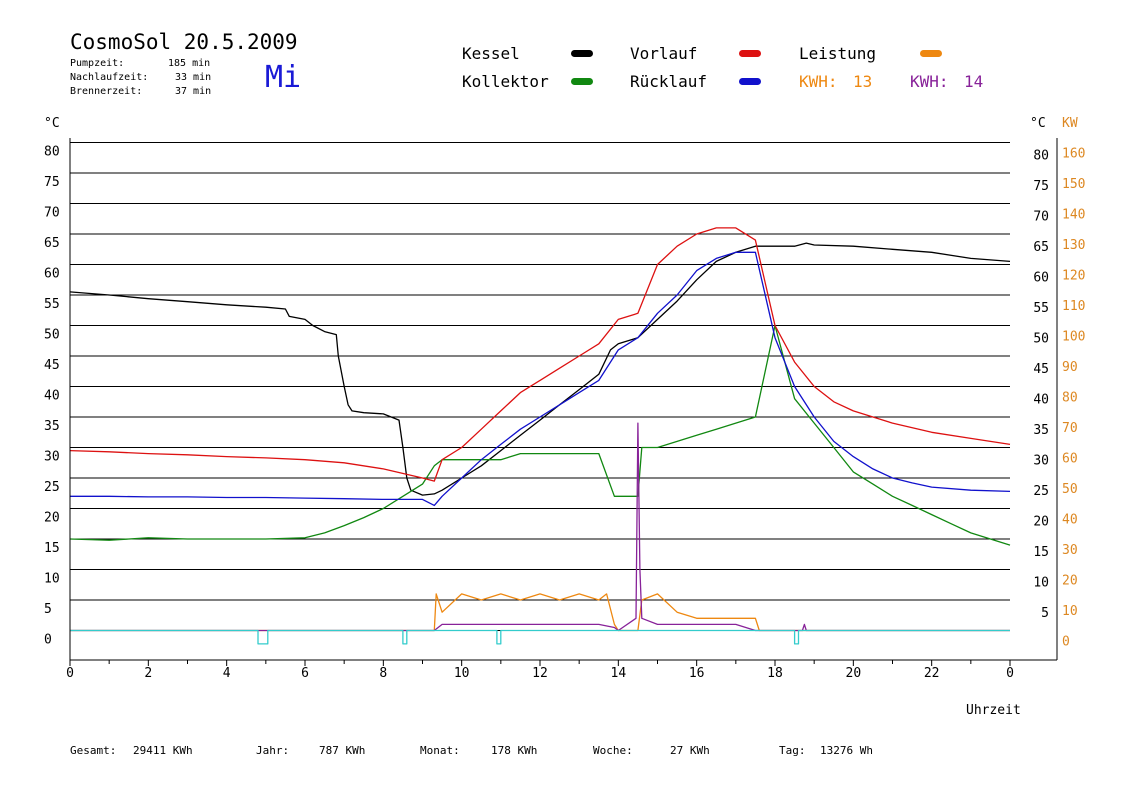  What do you see at coordinates (792, 750) in the screenshot?
I see `footer-day-label: Tag:` at bounding box center [792, 750].